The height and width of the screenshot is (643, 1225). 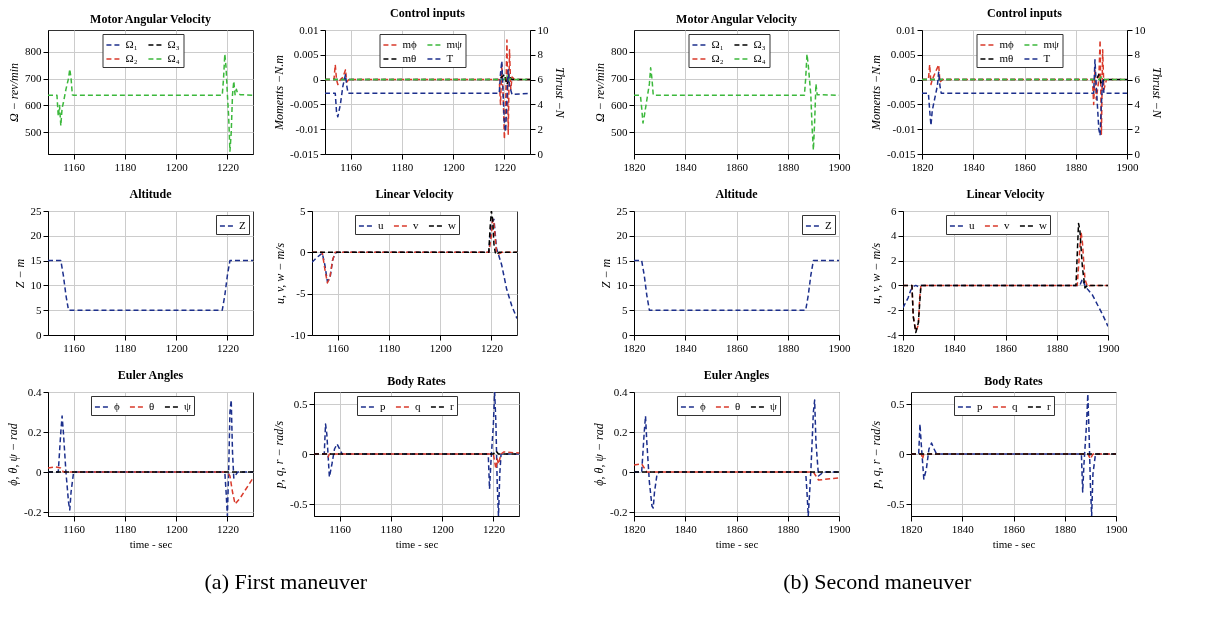 I want to click on legend-label: Z, so click(x=828, y=225).